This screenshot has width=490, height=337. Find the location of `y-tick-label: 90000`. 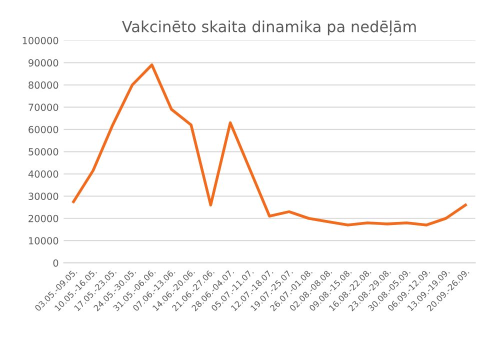

y-tick-label: 90000 is located at coordinates (43, 63).